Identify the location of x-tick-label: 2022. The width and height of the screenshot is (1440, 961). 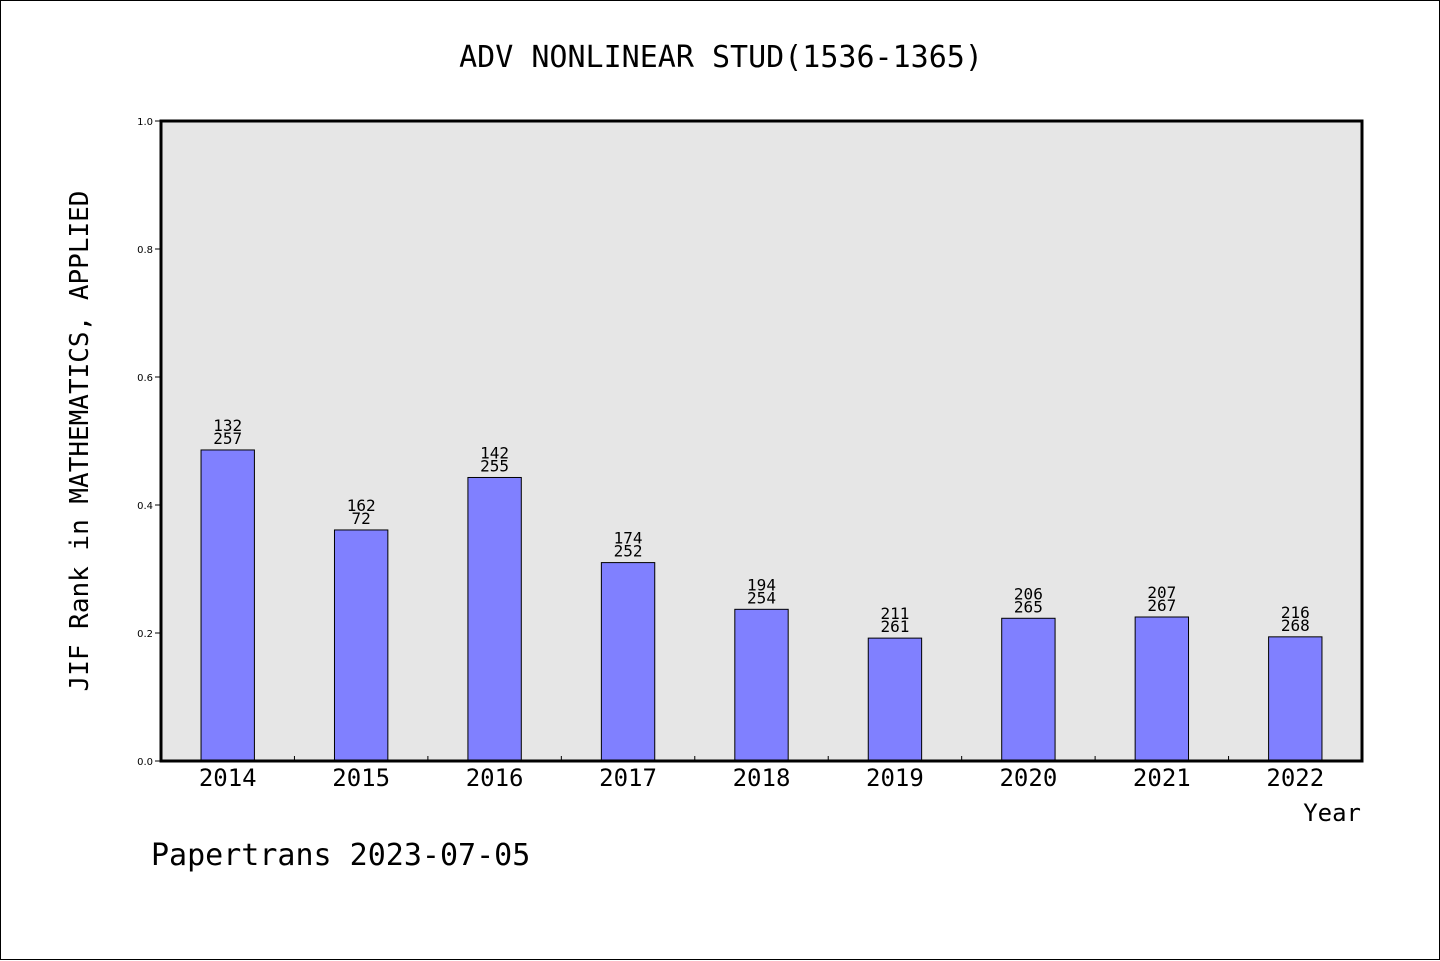
(1295, 778).